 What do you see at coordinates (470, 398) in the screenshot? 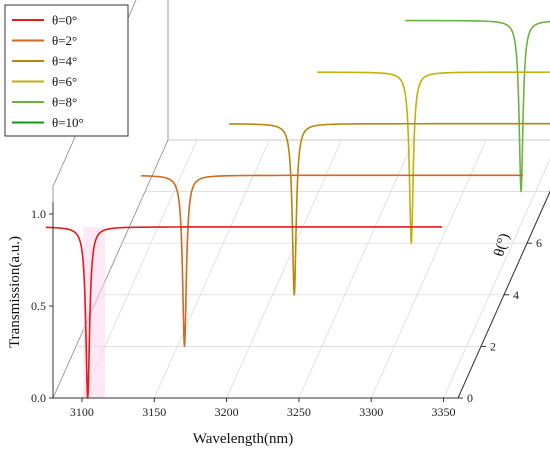
I see `theta-tick-label: 0` at bounding box center [470, 398].